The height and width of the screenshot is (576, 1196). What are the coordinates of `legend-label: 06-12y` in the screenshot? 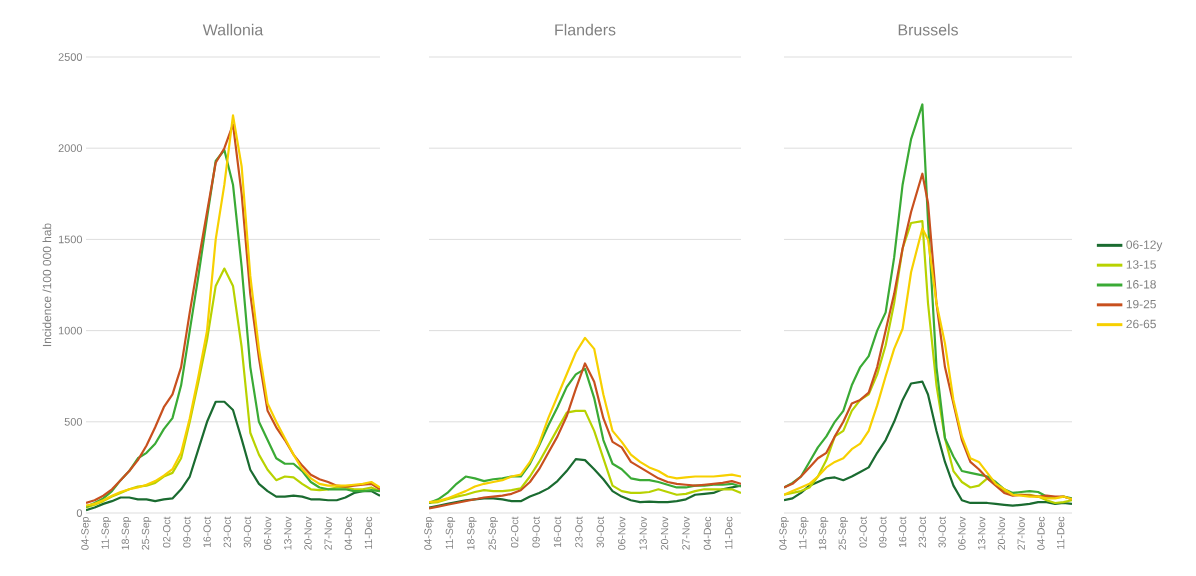 It's located at (1144, 246).